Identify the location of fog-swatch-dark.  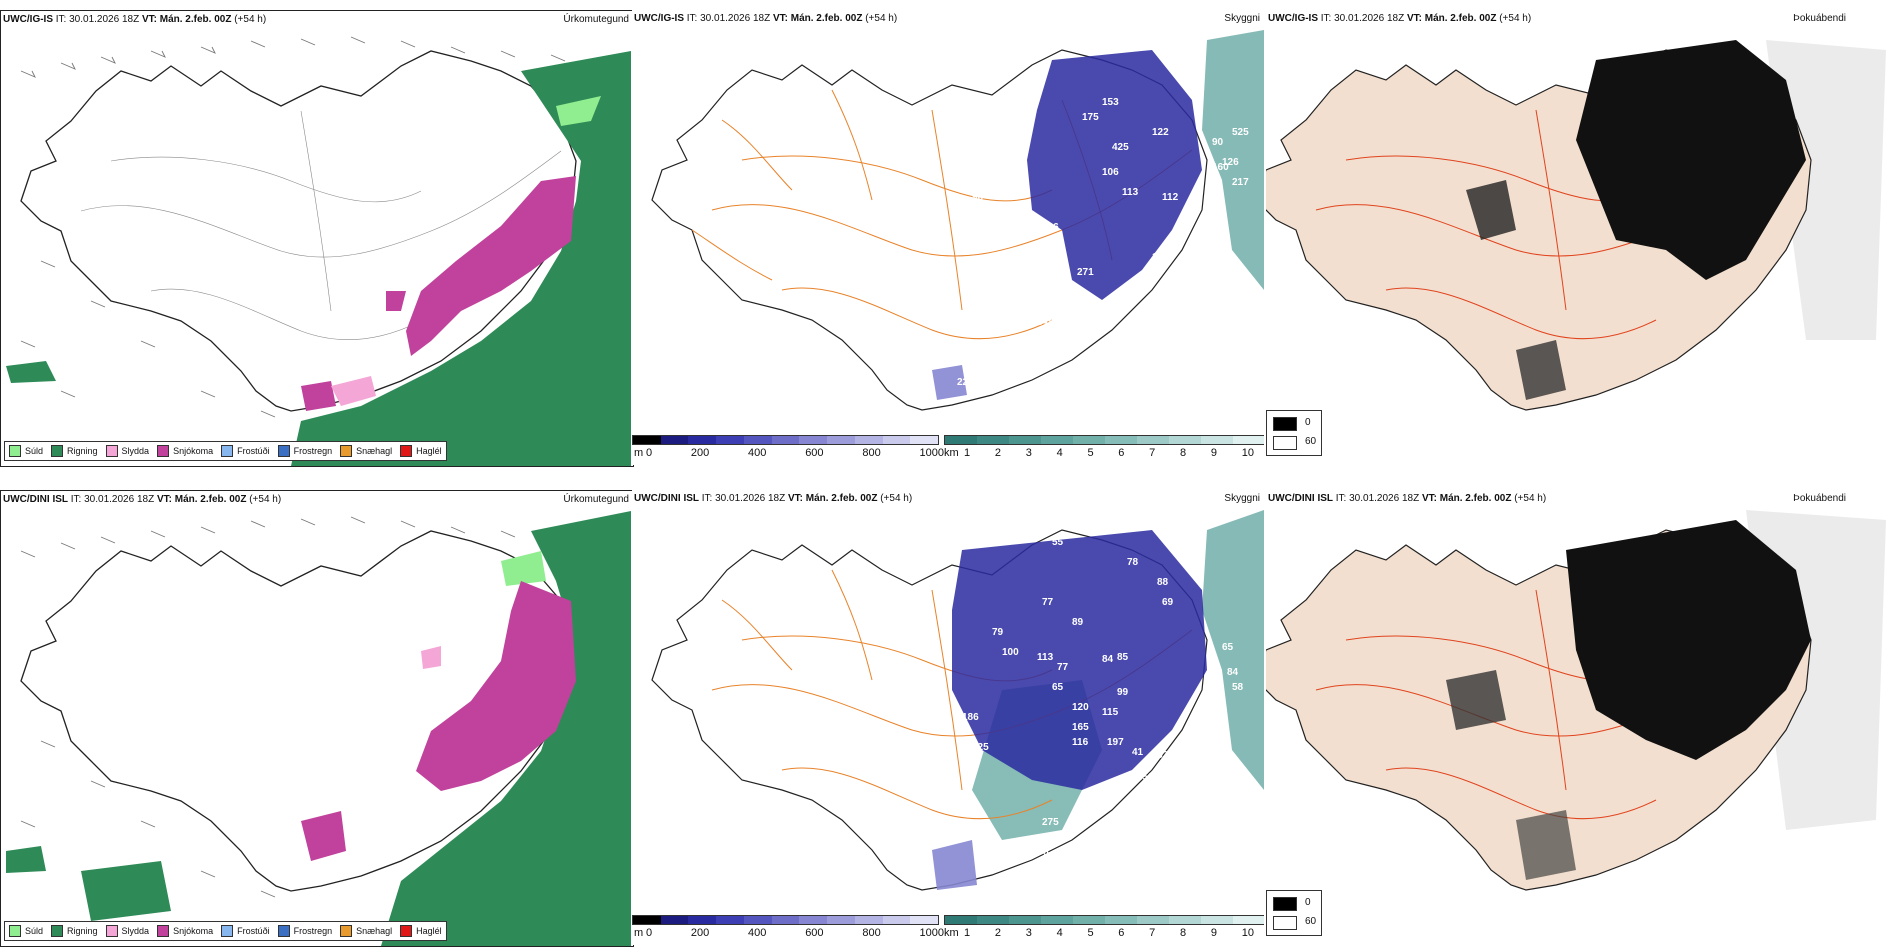
(1285, 424).